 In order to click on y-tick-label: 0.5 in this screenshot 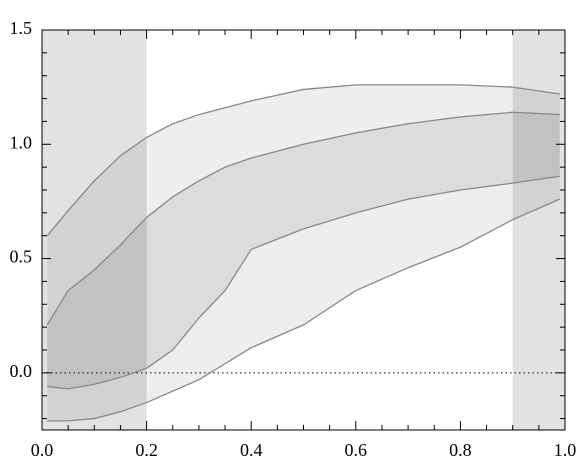, I will do `click(21, 257)`.